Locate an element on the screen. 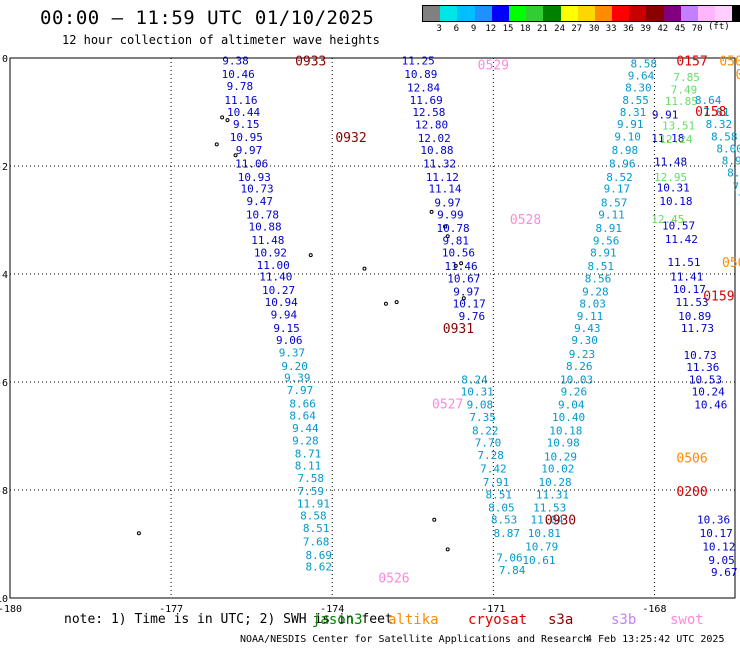  legend-tick-label: 30 is located at coordinates (594, 29).